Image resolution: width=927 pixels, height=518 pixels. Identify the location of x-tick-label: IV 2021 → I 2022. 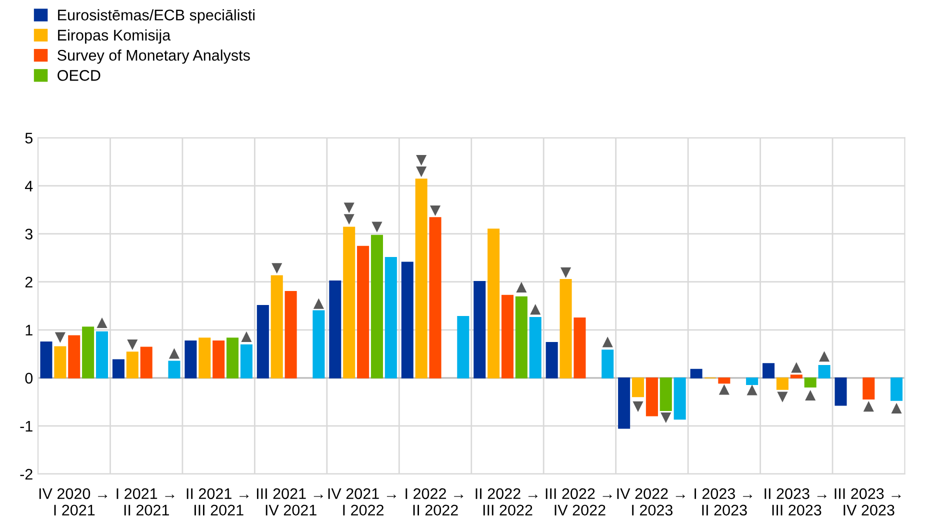
(362, 502).